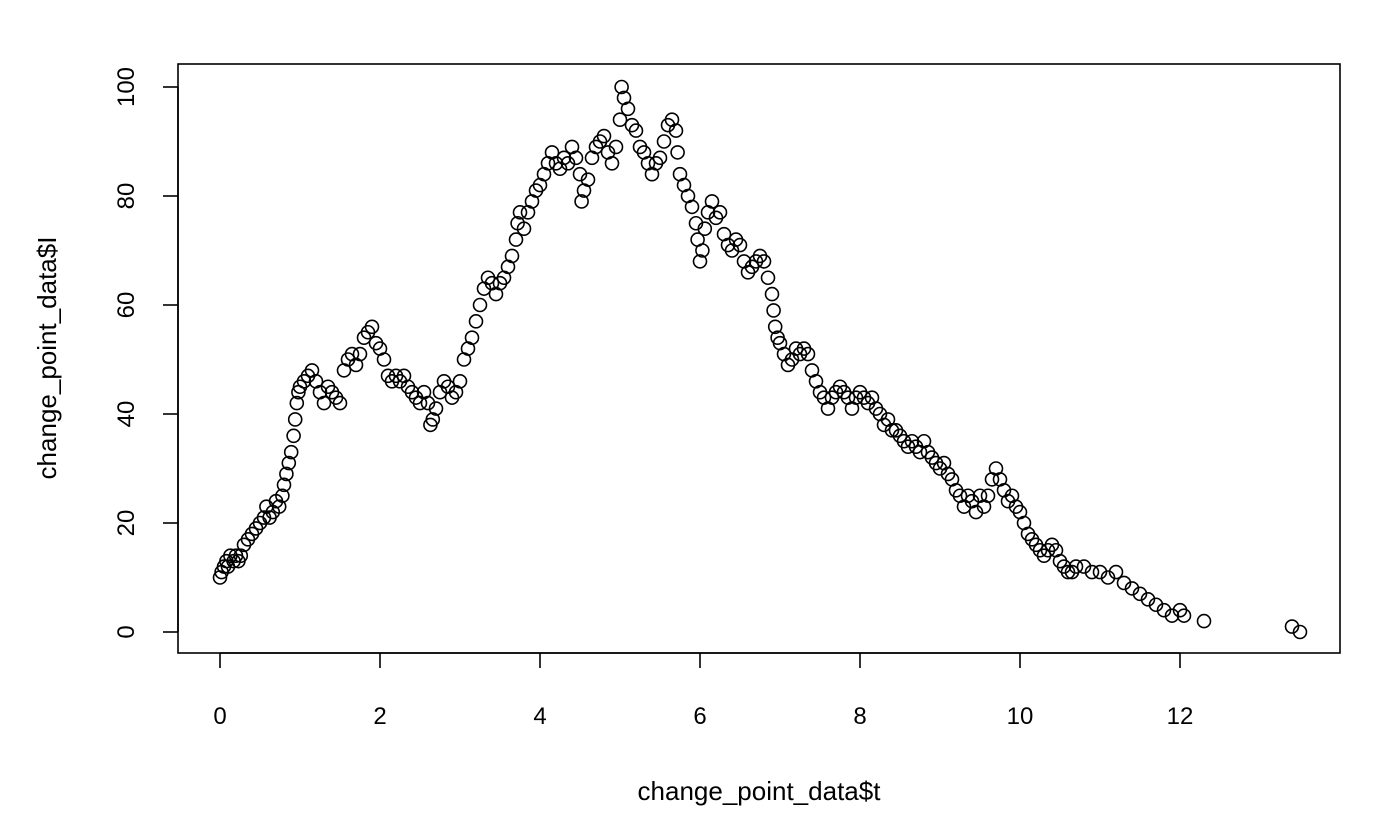 This screenshot has height=834, width=1384. Describe the element at coordinates (126, 87) in the screenshot. I see `y-tick-label: 100` at that location.